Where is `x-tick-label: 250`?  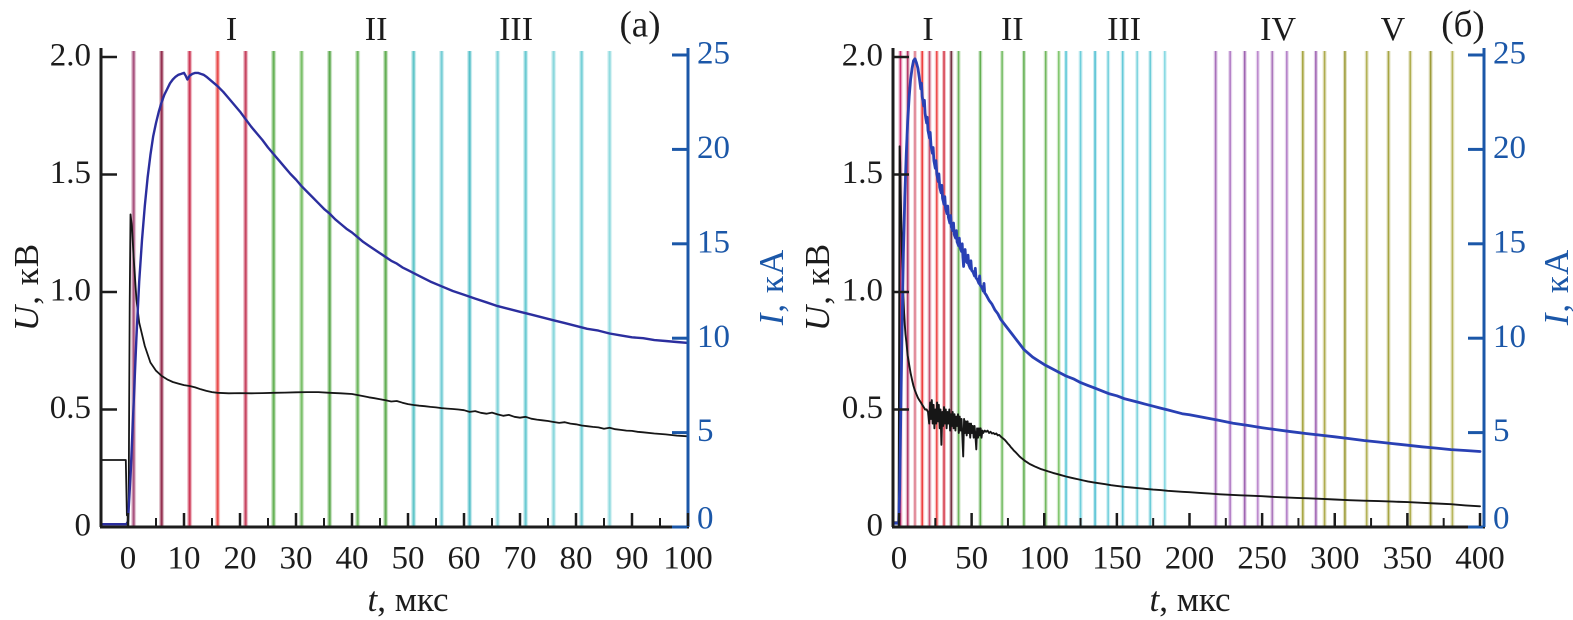 x-tick-label: 250 is located at coordinates (1262, 559).